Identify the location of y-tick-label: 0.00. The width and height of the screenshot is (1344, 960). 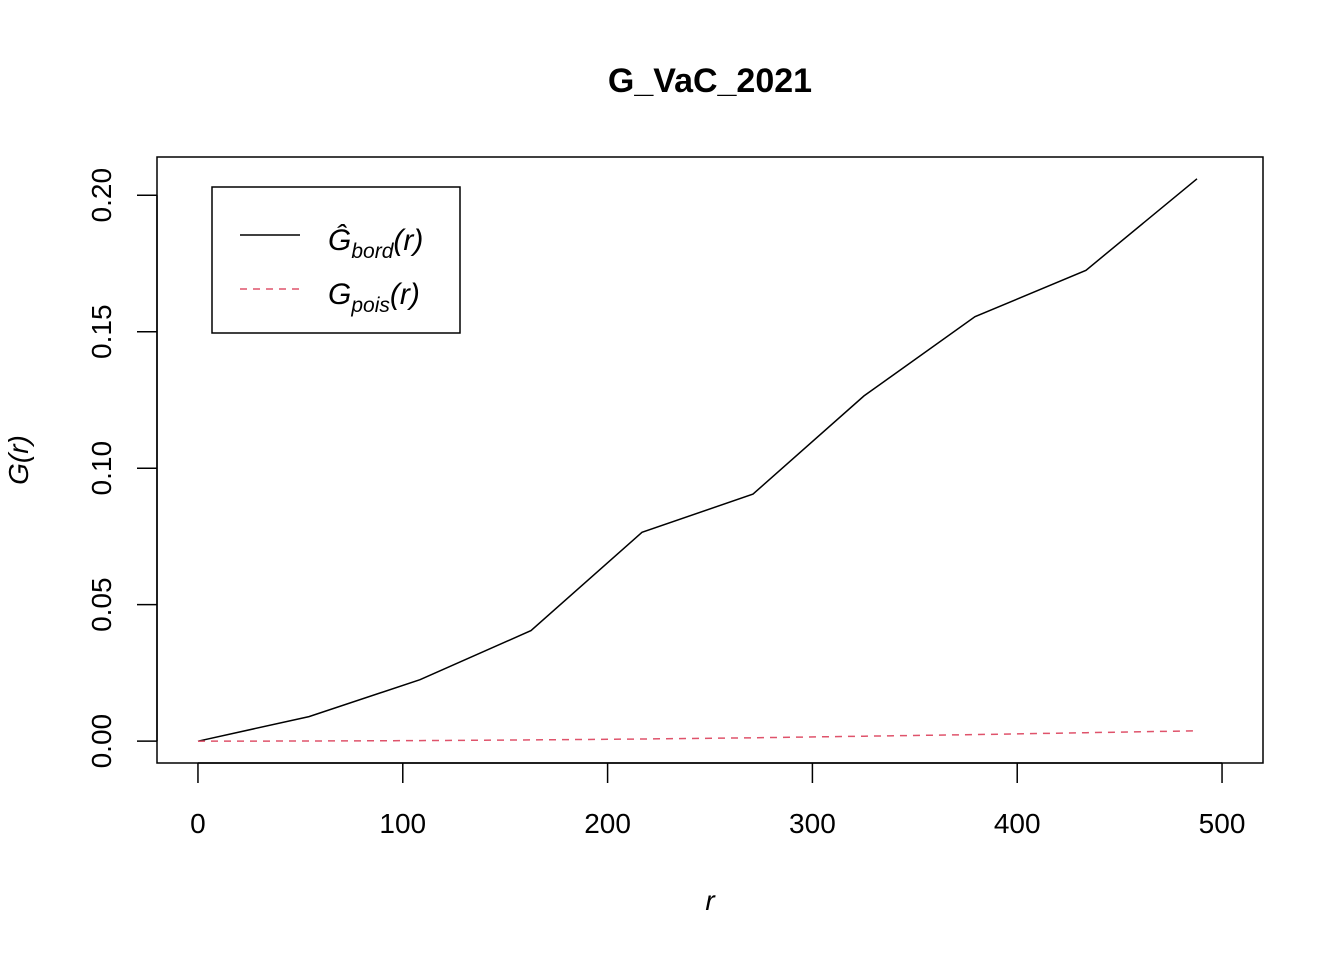
(101, 741).